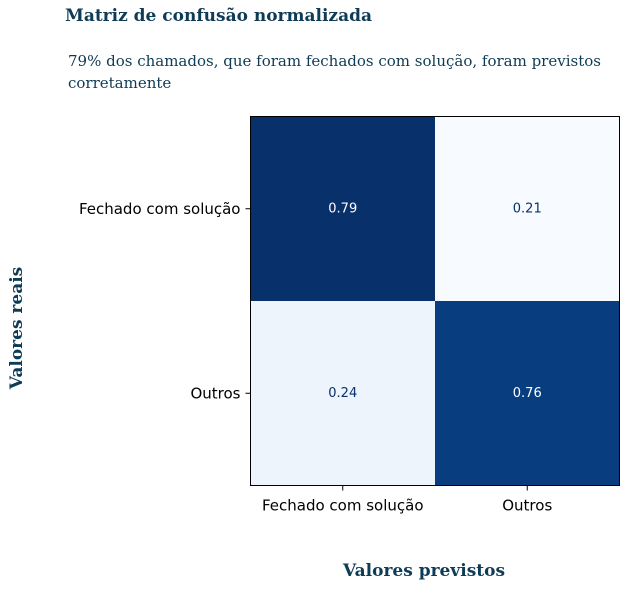 This screenshot has width=629, height=592. I want to click on y-tick-label: Fechado com solução, so click(160, 209).